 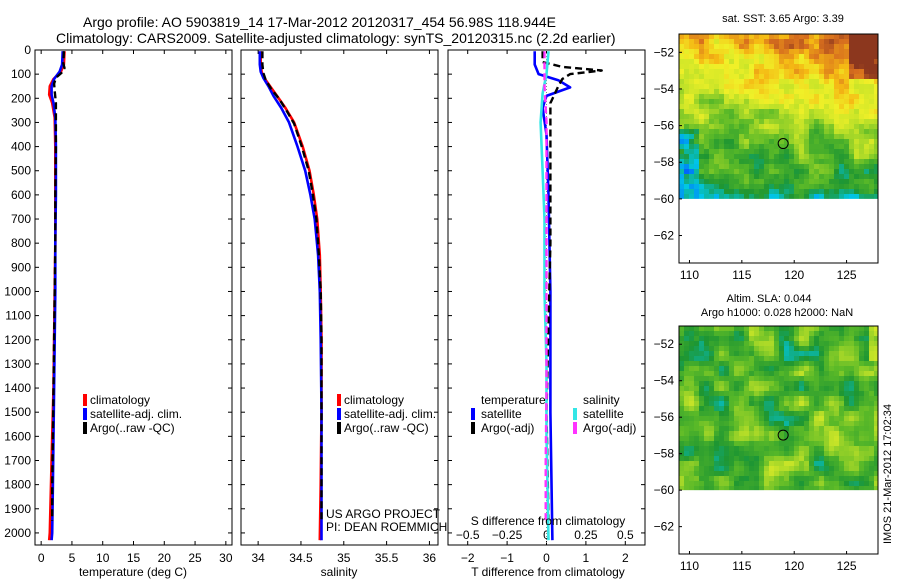 What do you see at coordinates (132, 428) in the screenshot?
I see `temp-legend-argo: Argo(..raw -QC)` at bounding box center [132, 428].